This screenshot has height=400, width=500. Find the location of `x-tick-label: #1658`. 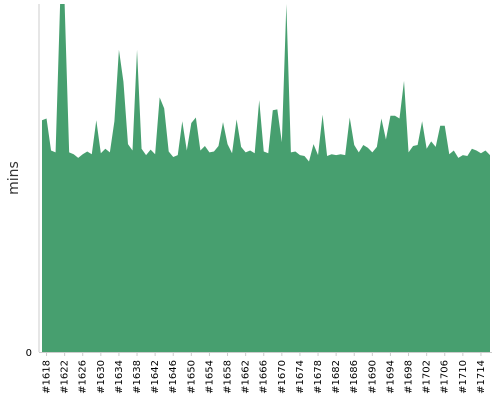

x-tick-label: #1658 is located at coordinates (228, 377).